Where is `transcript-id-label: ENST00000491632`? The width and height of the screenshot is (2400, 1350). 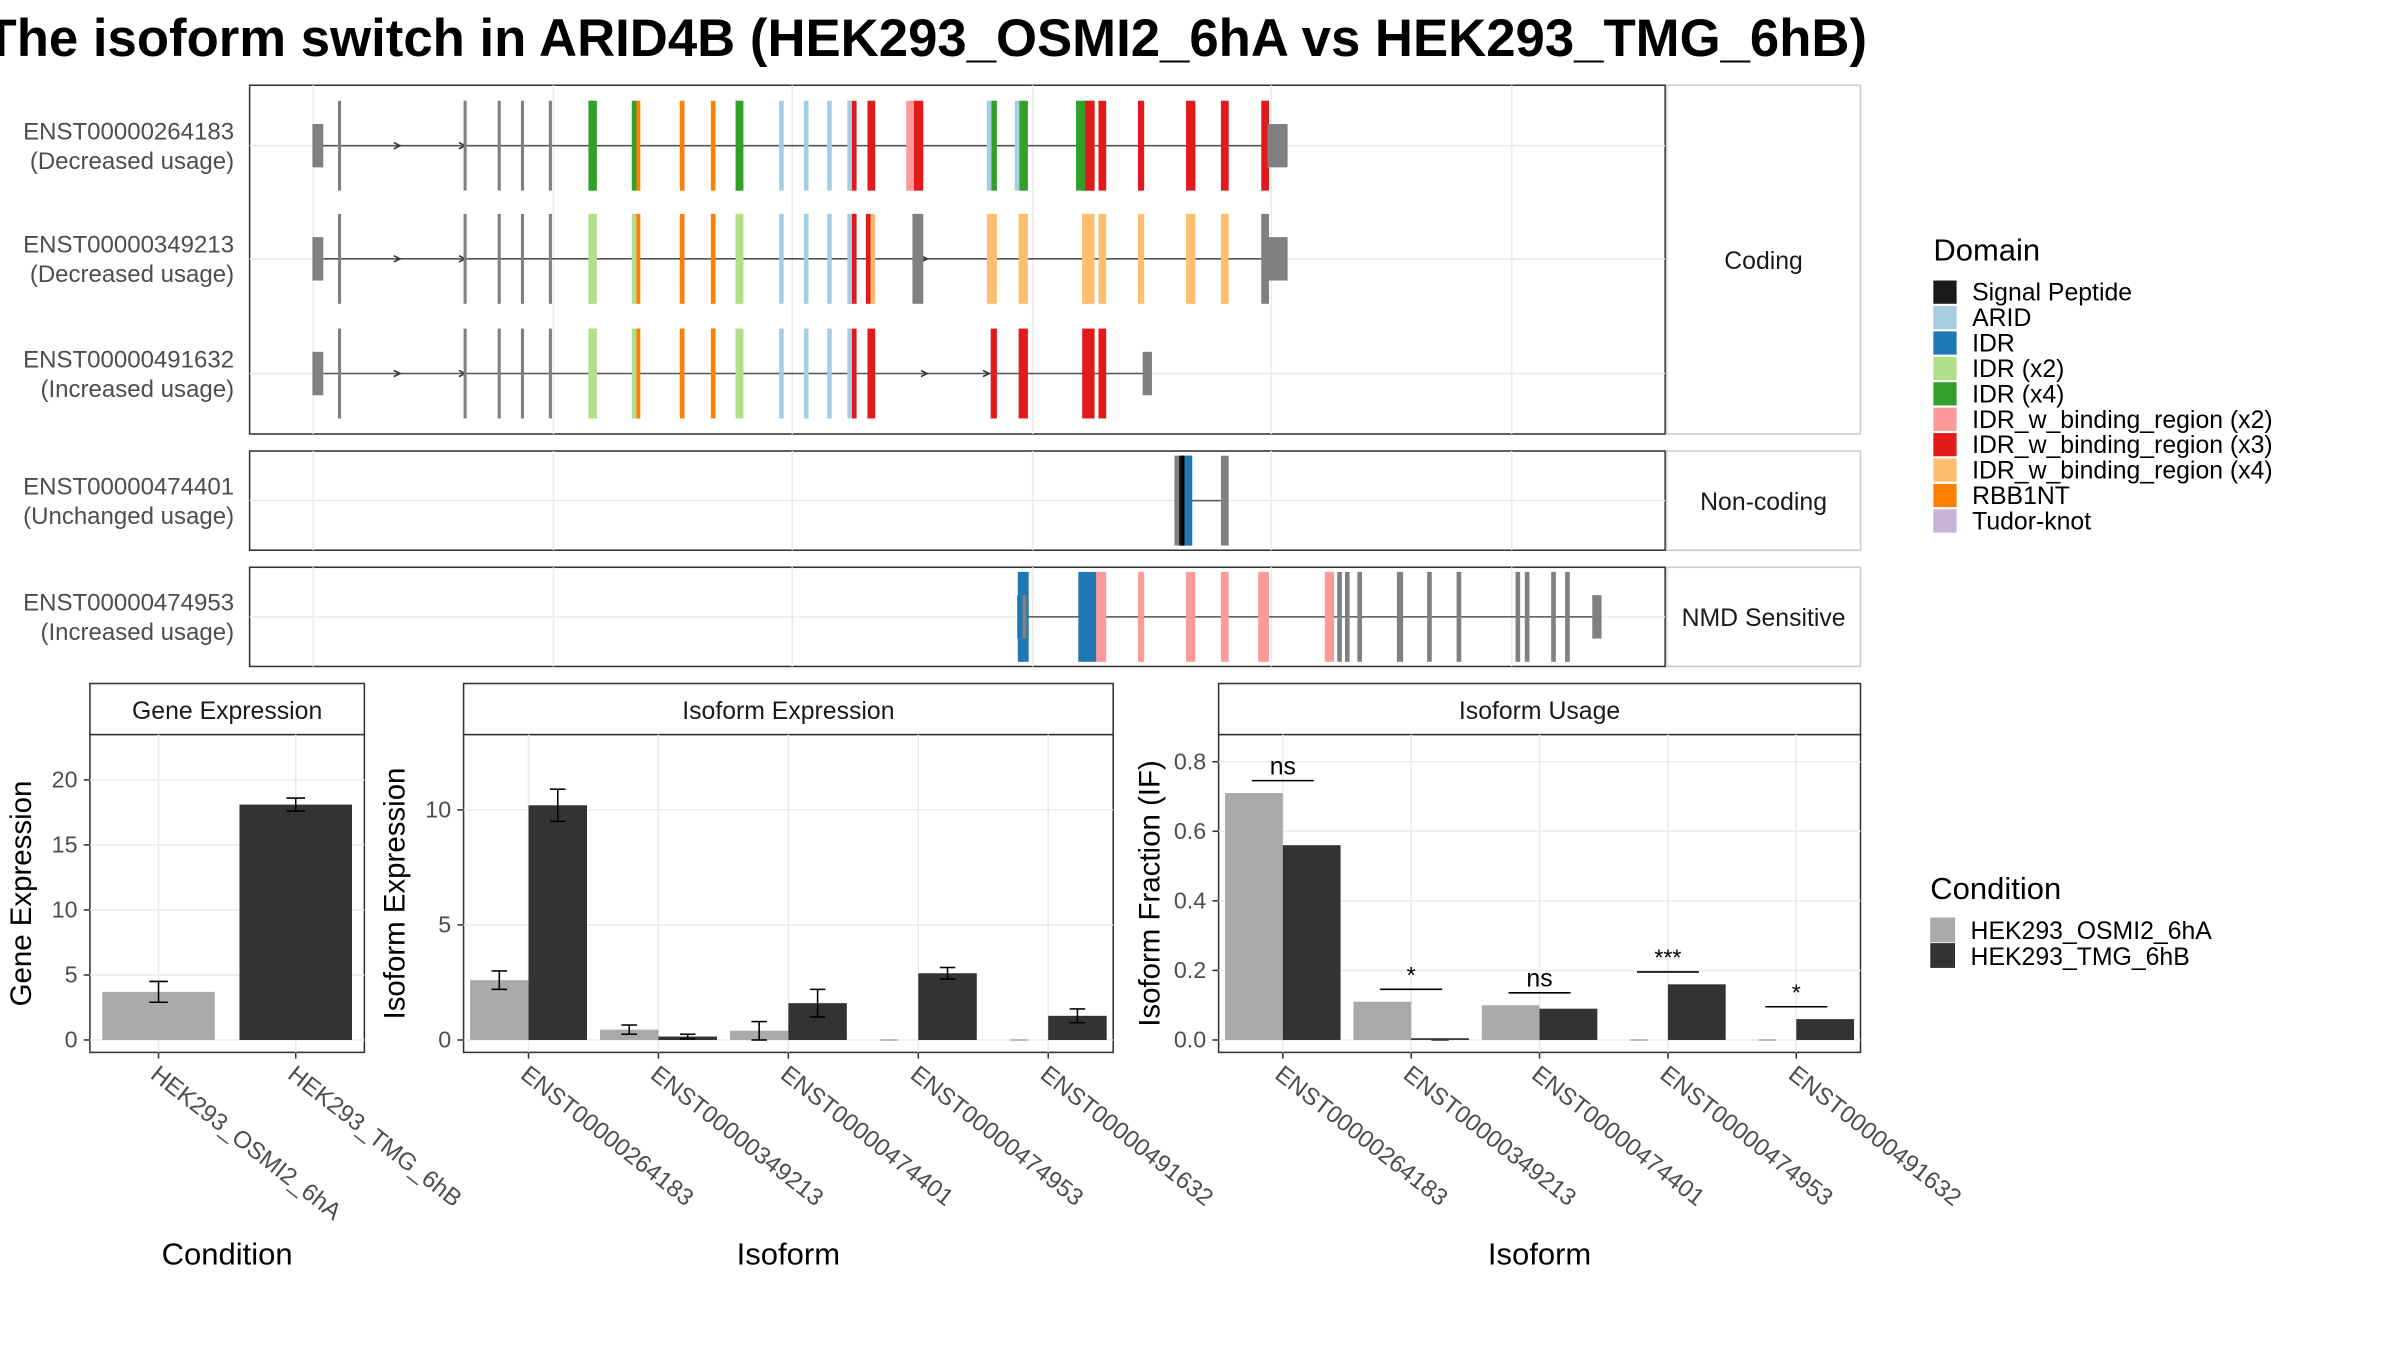
transcript-id-label: ENST00000491632 is located at coordinates (128, 359).